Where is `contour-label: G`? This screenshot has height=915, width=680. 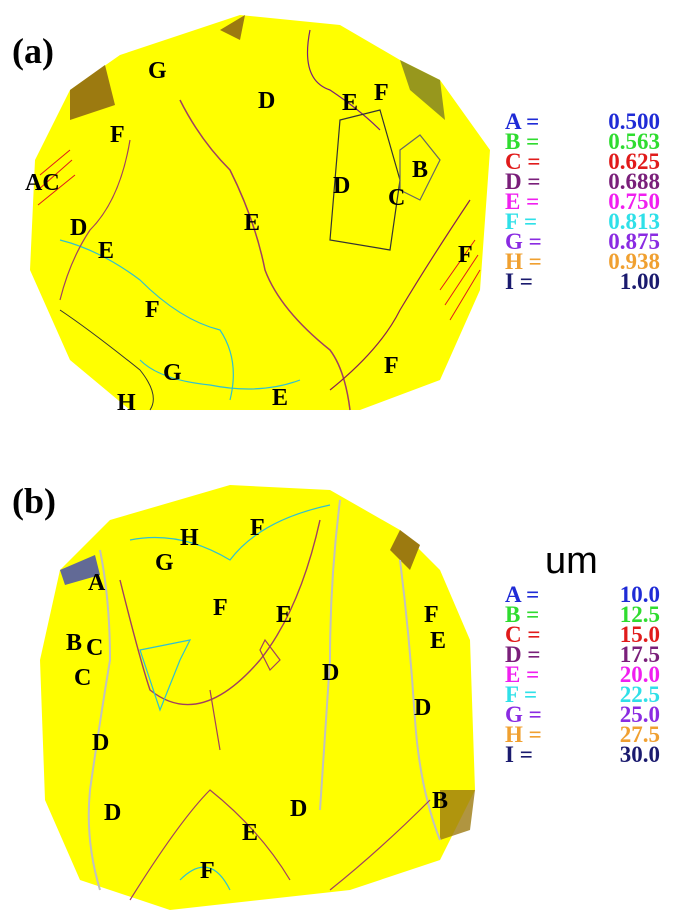 contour-label: G is located at coordinates (157, 71).